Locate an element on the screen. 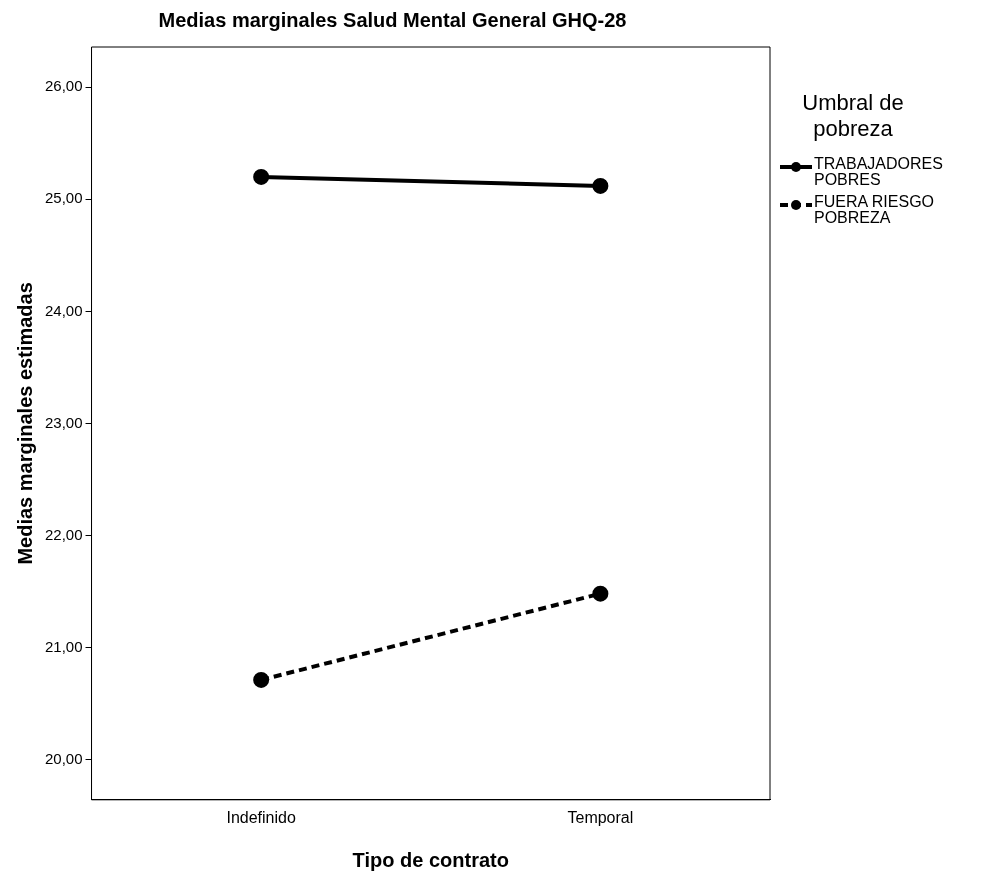 The image size is (1002, 887). y-tick-label: 22,00 is located at coordinates (63, 534).